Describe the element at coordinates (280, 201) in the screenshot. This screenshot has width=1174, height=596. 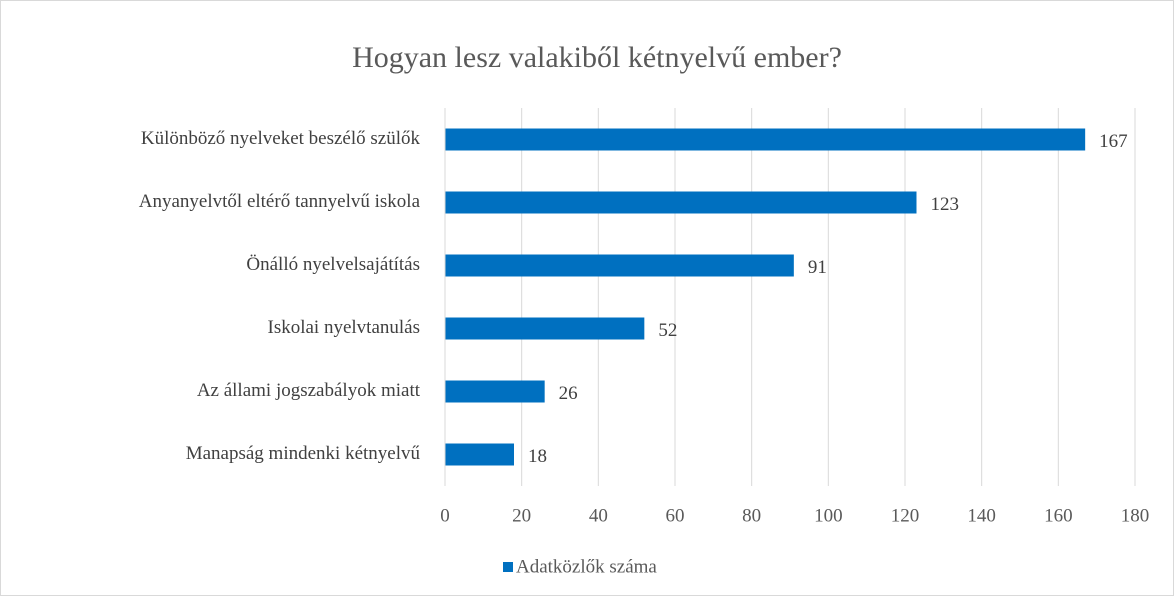
I see `y-tick-label: Anyanyelvtől eltérő tannyelvű iskola` at that location.